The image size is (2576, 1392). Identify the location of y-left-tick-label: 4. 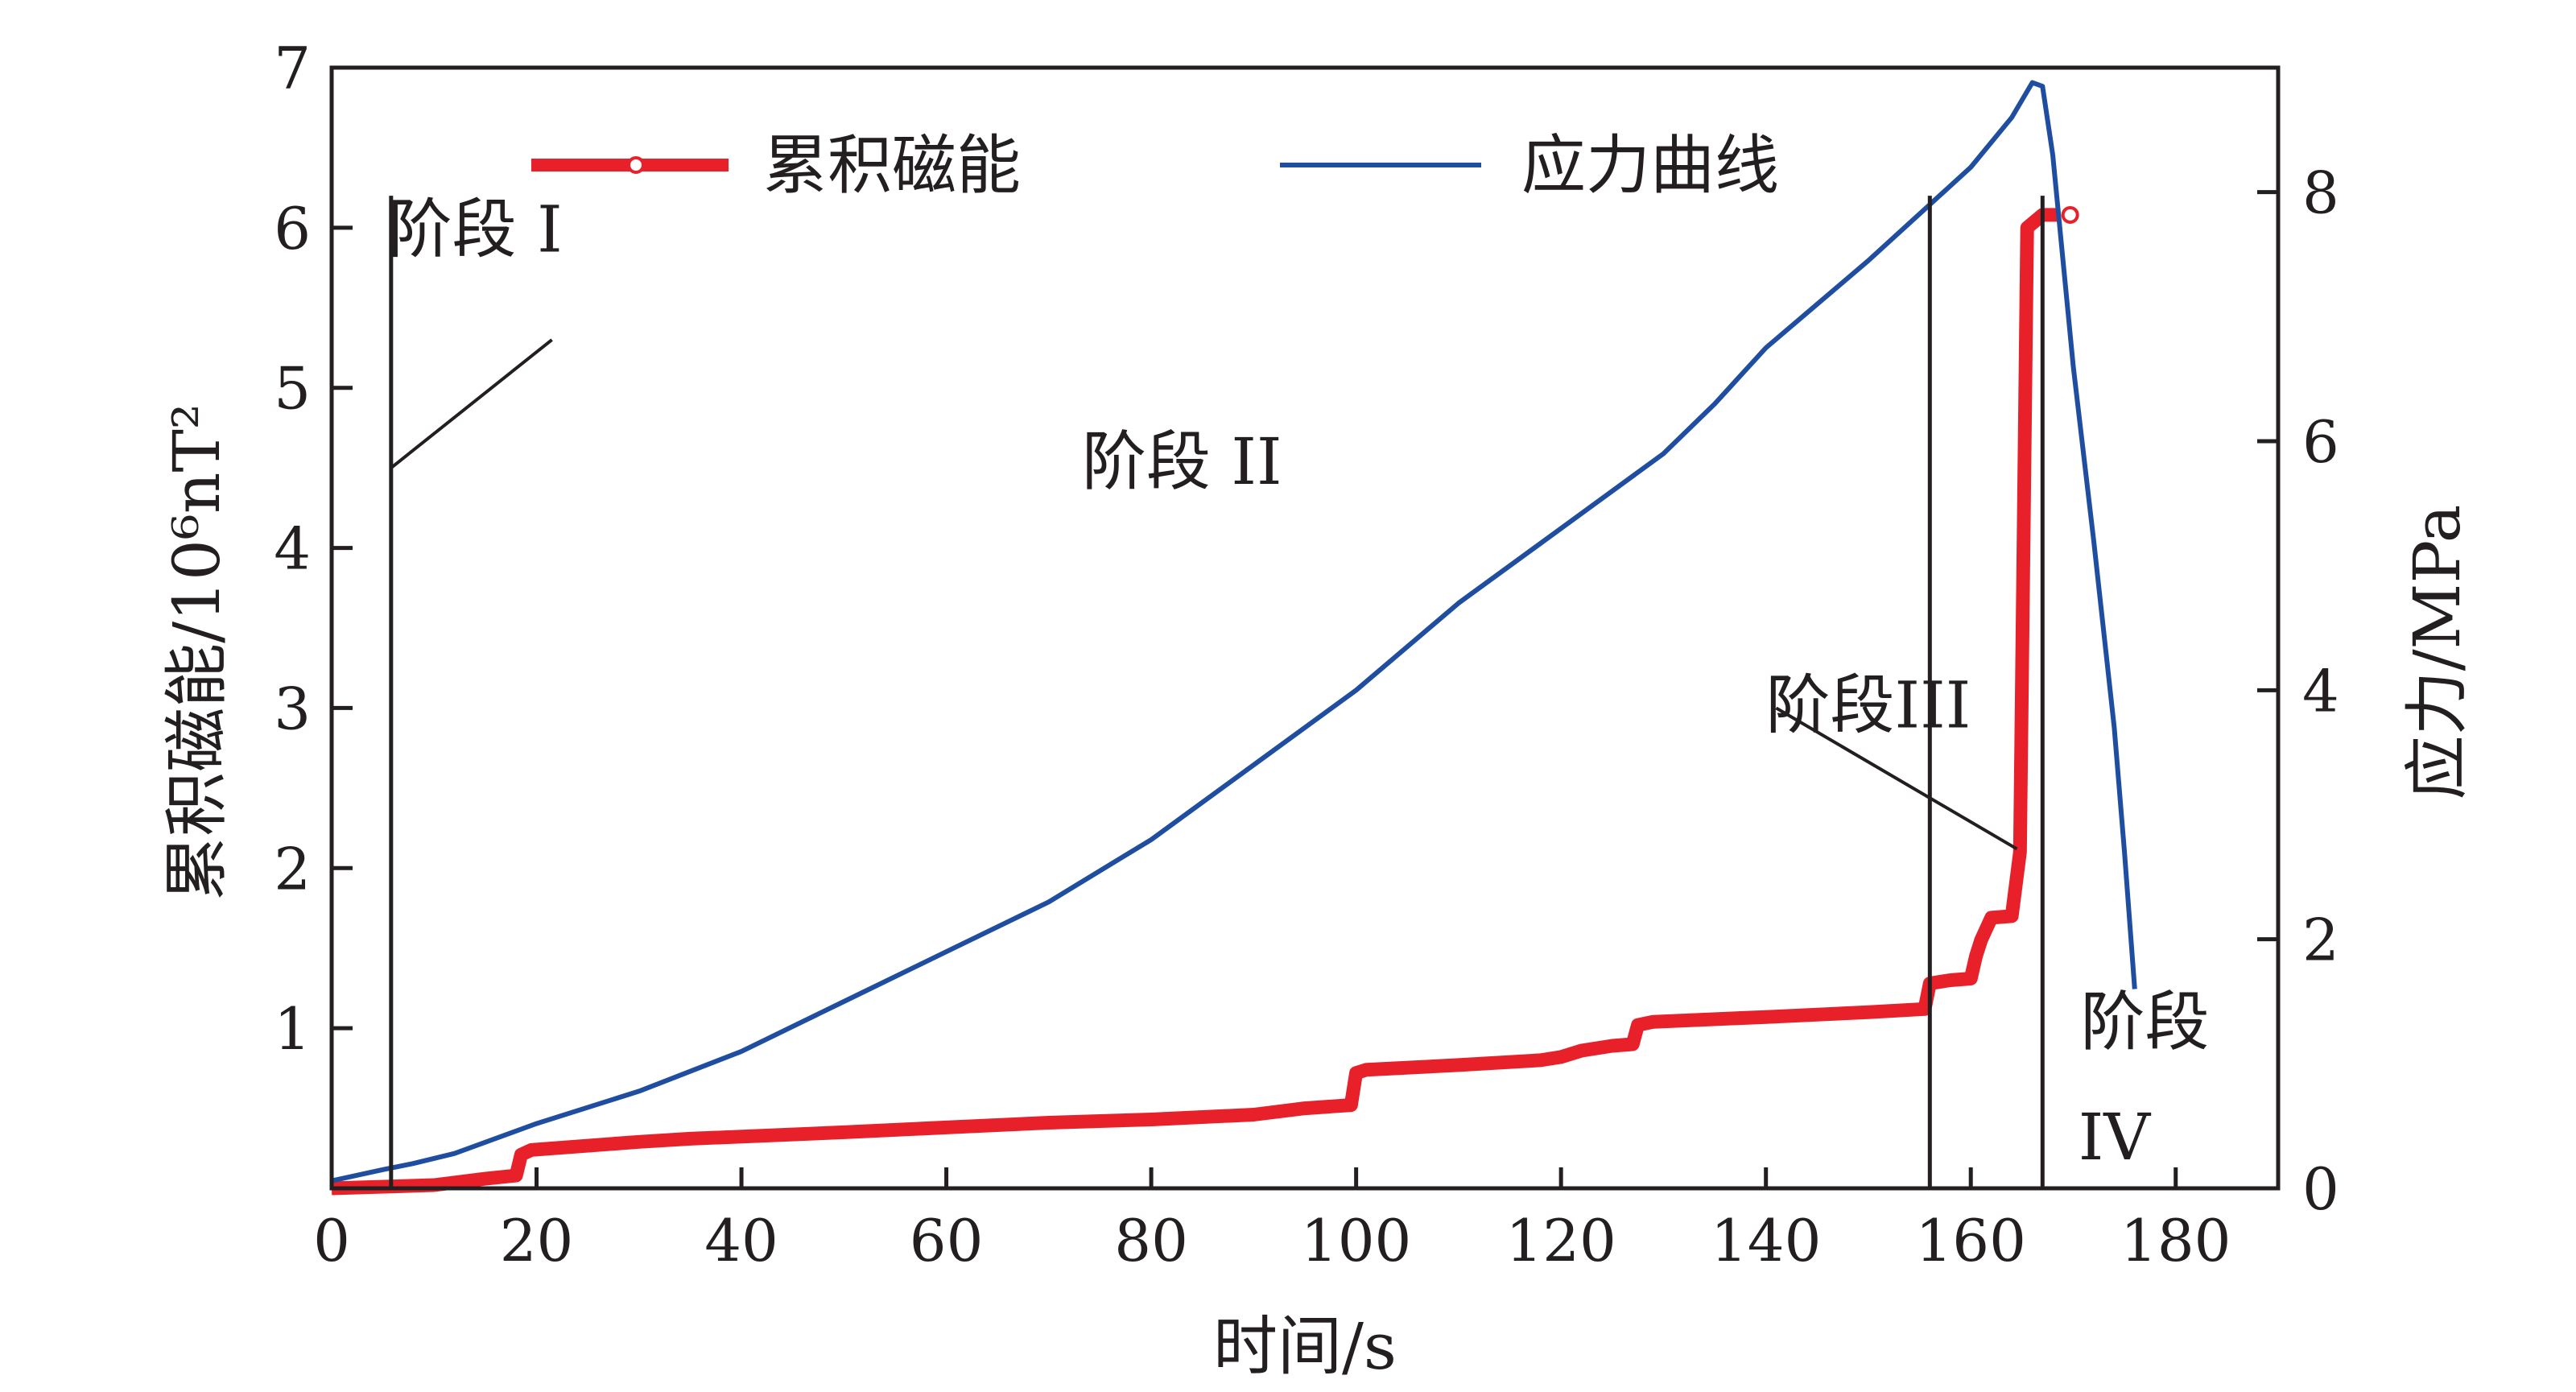
(292, 549).